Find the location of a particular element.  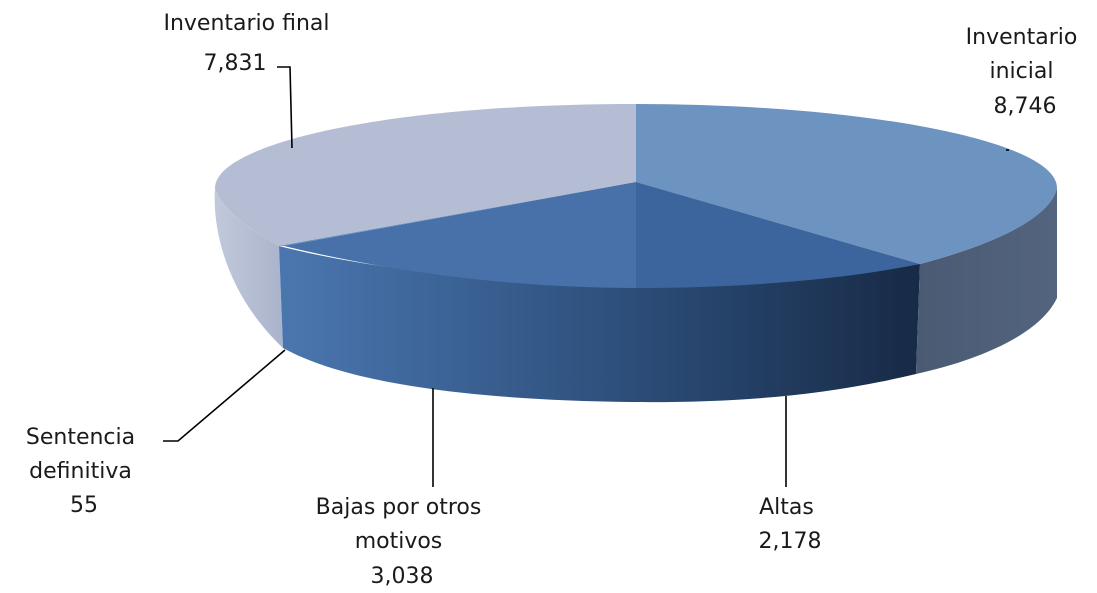

slice-inventario-final is located at coordinates (425, 175).